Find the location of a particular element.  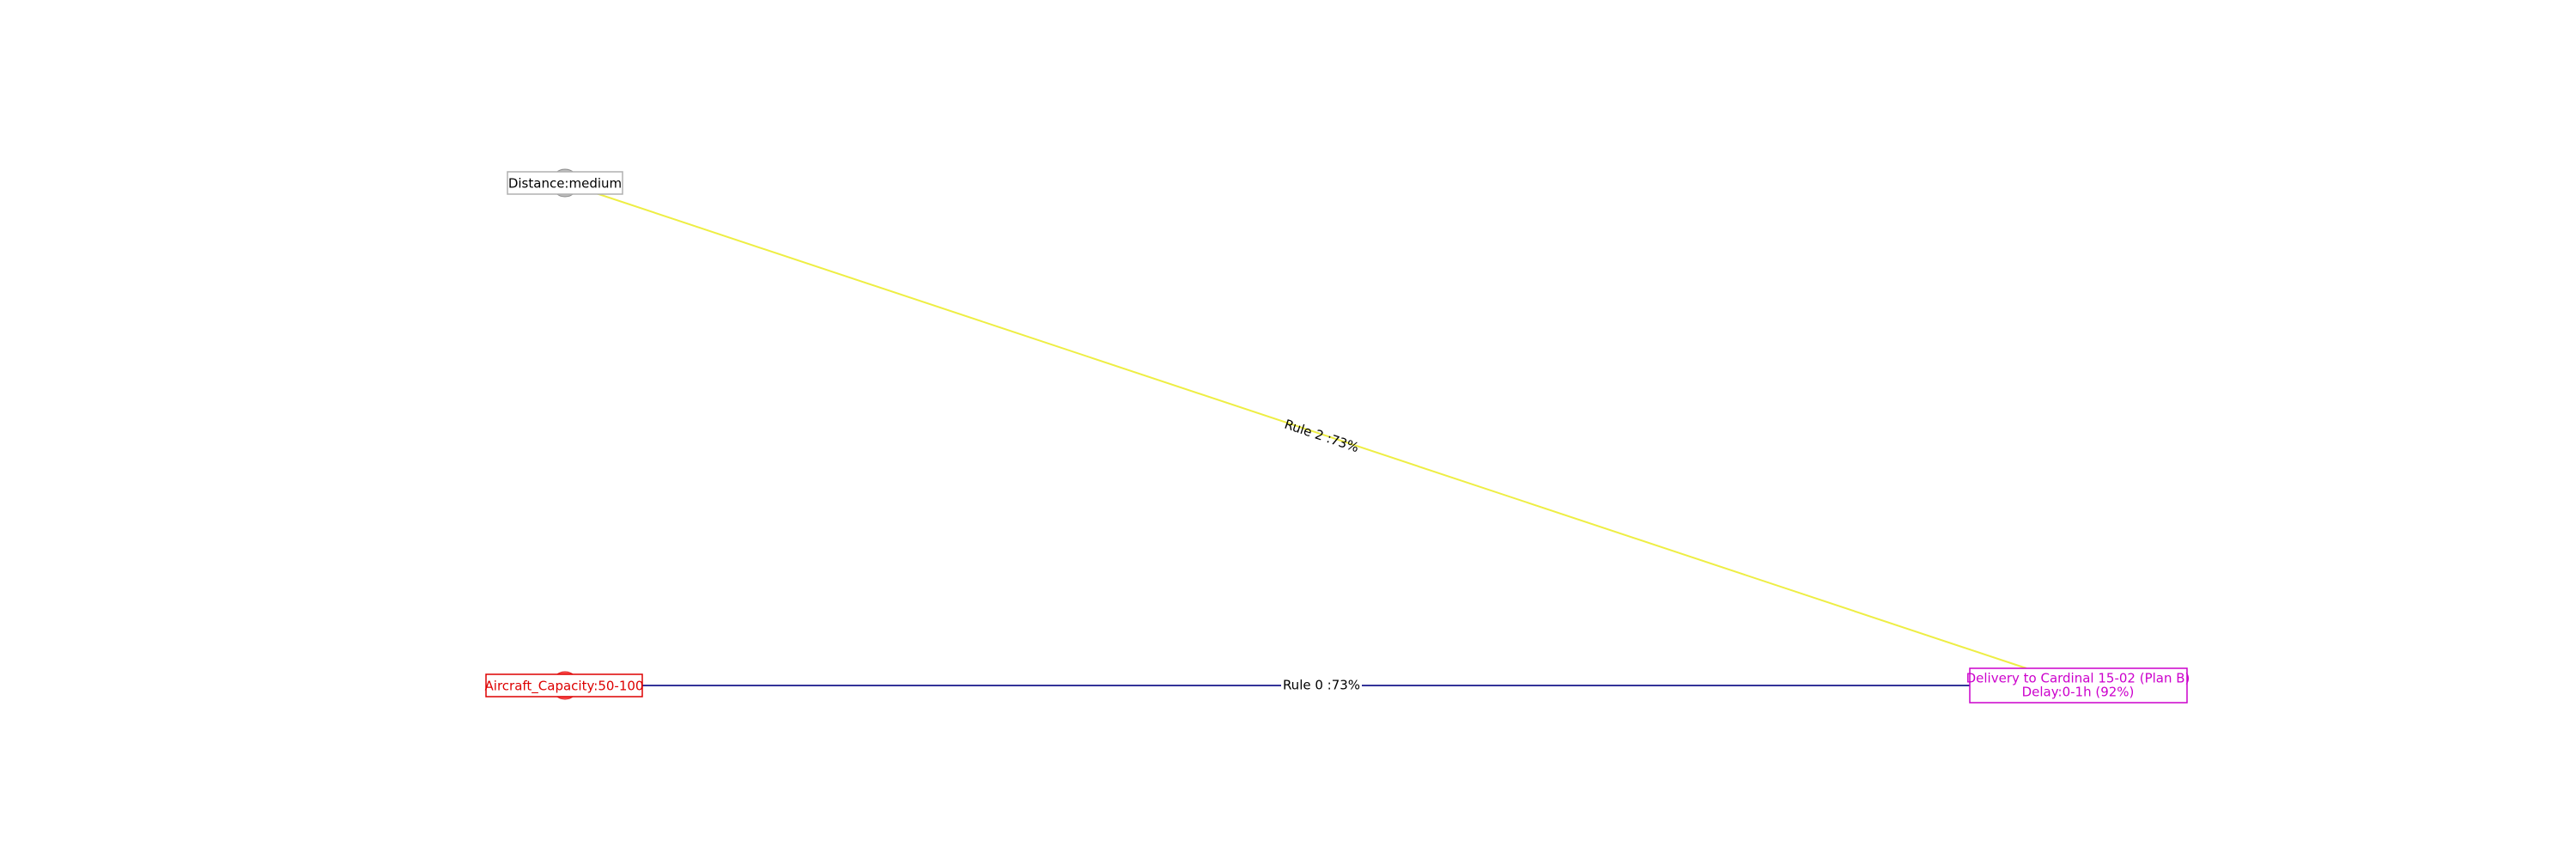

svg-text: Rule 0 :73% is located at coordinates (1321, 686).